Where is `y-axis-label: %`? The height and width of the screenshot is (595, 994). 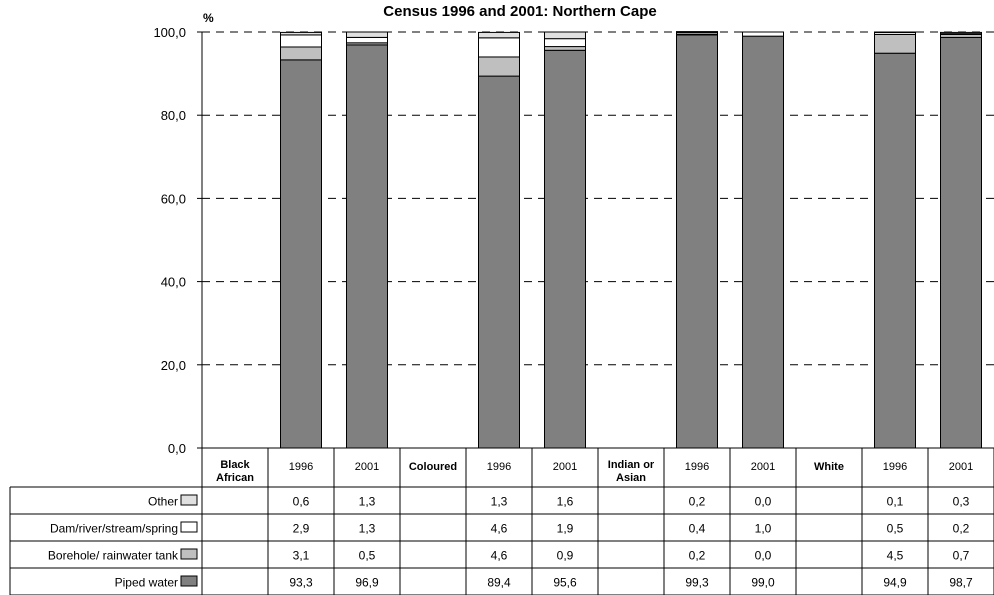 y-axis-label: % is located at coordinates (208, 18).